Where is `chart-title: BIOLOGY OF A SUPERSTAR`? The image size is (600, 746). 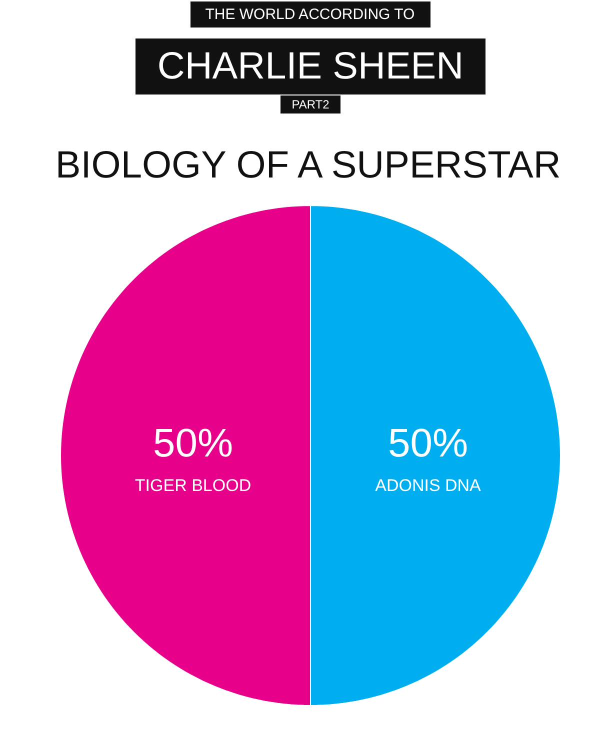
chart-title: BIOLOGY OF A SUPERSTAR is located at coordinates (308, 165).